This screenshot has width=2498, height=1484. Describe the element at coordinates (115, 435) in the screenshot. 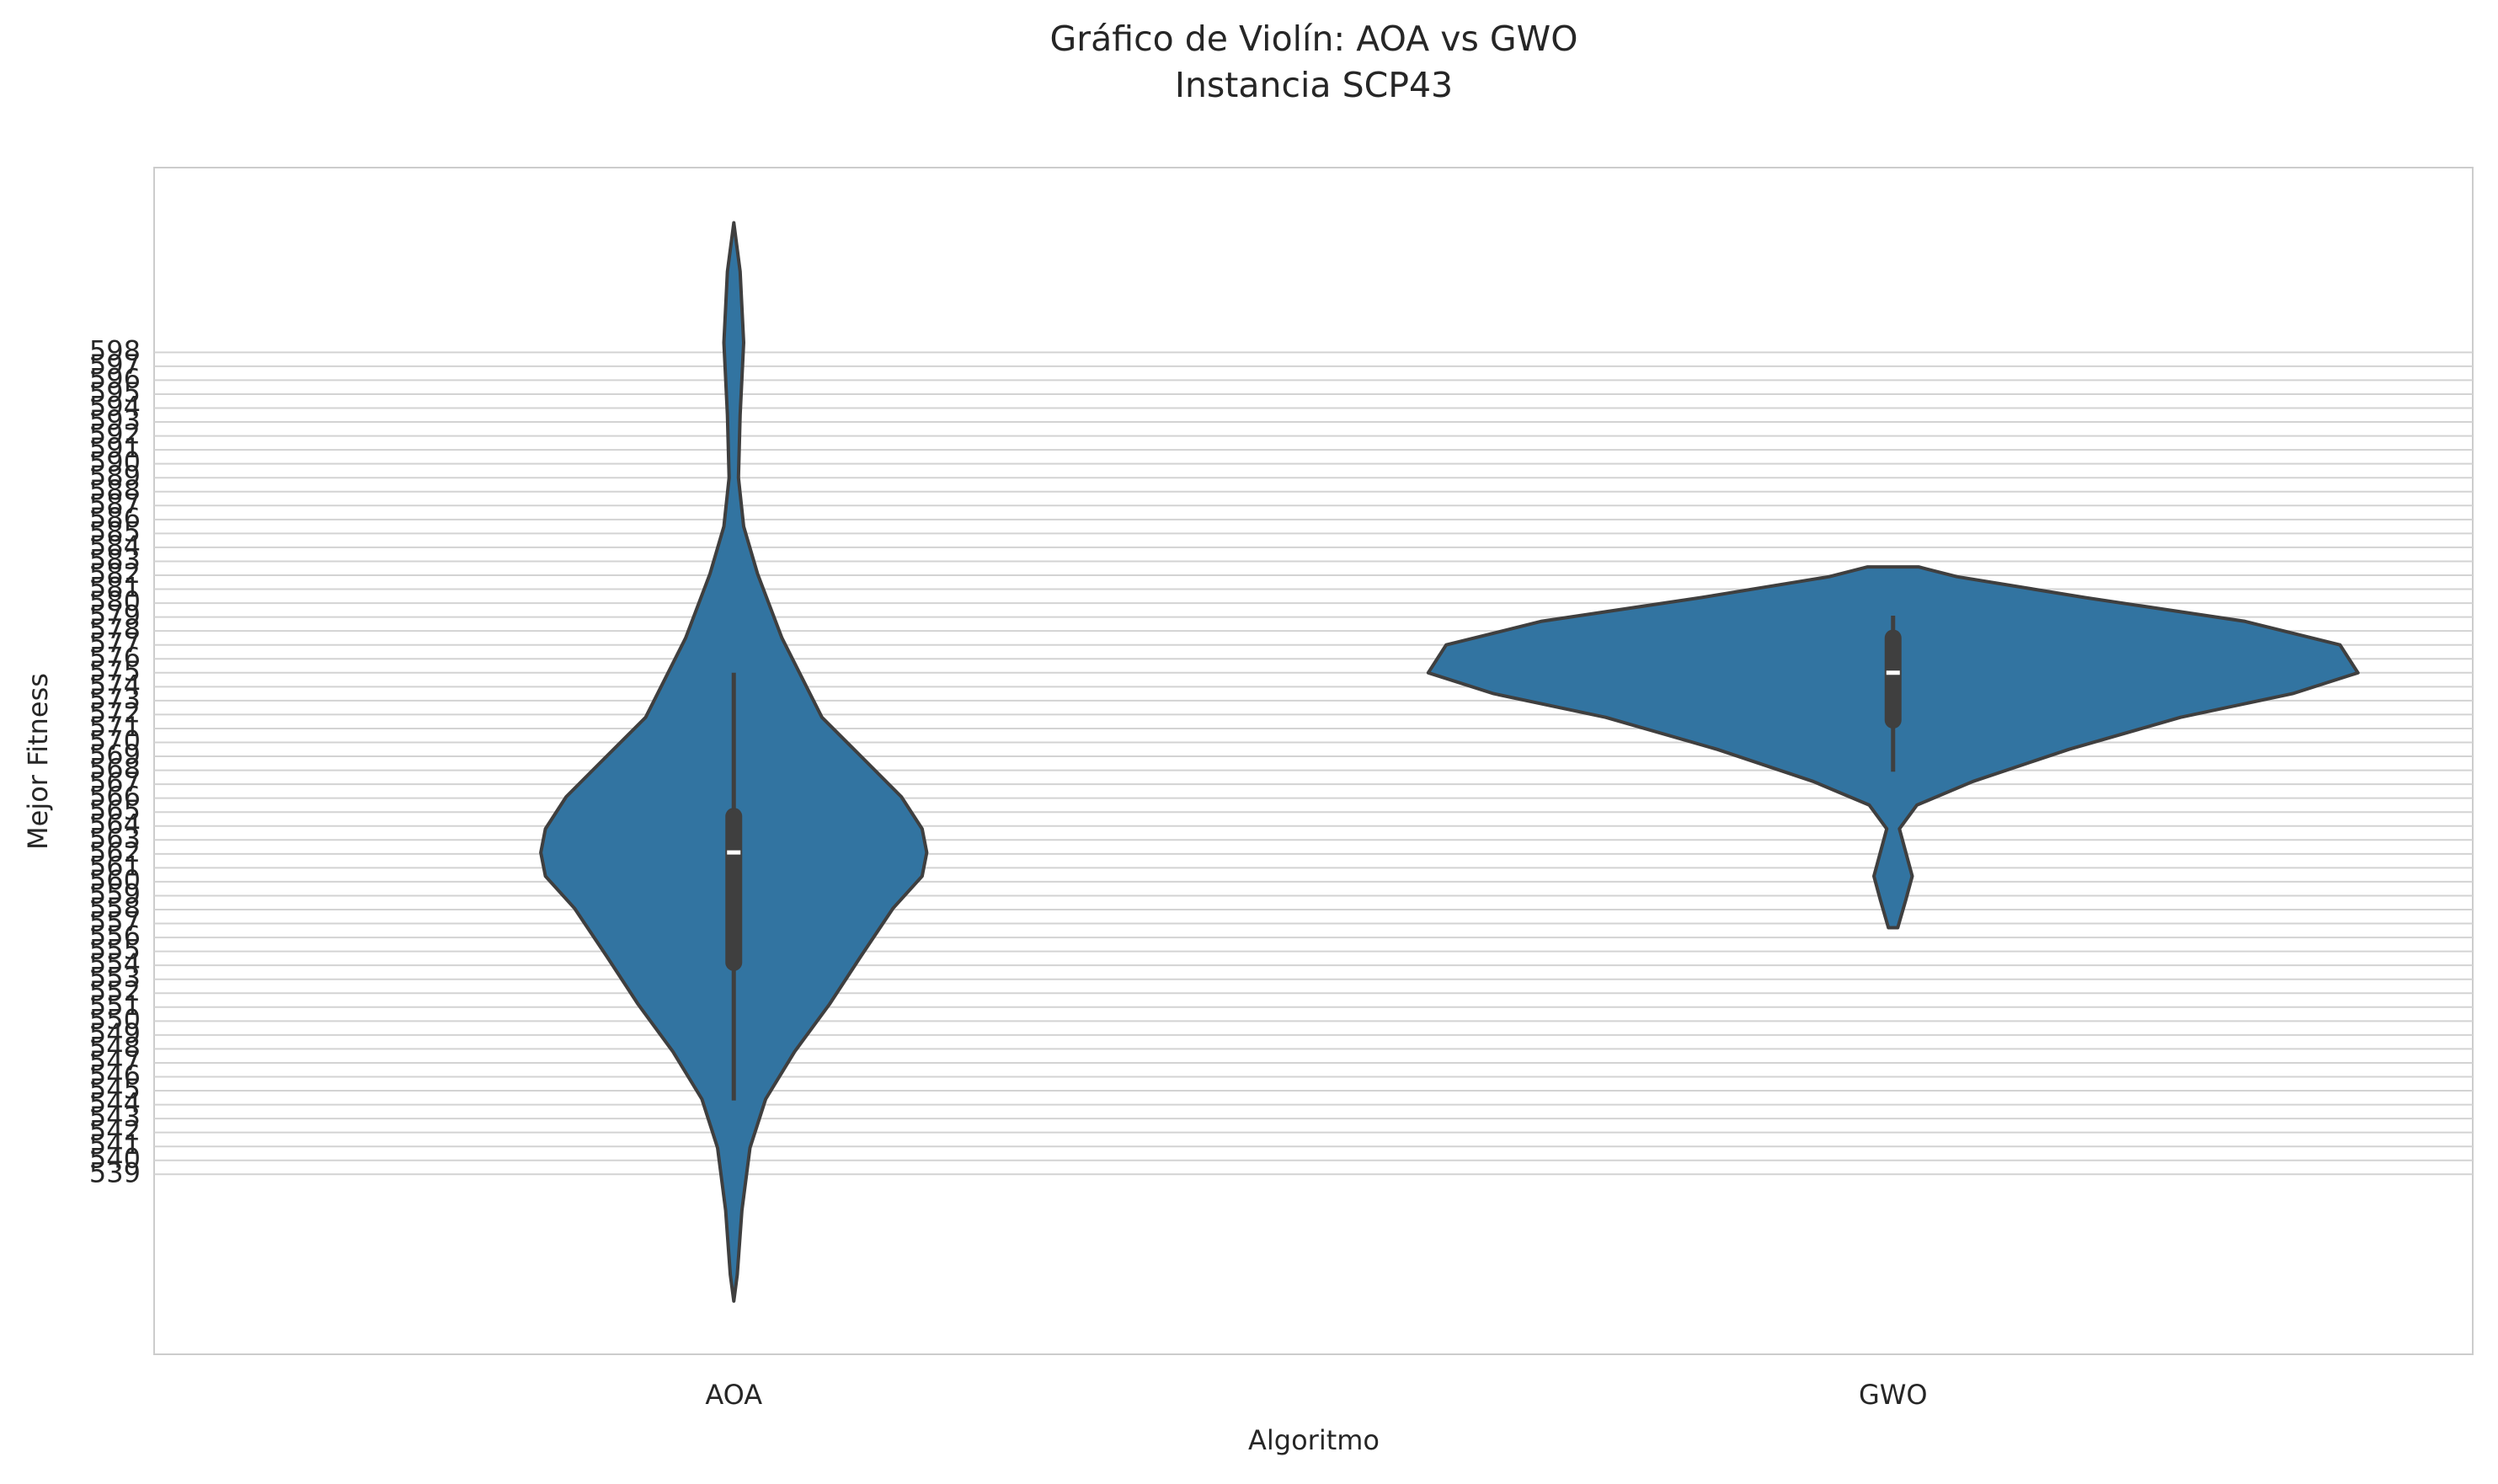

I see `y-tick-label: 592` at that location.